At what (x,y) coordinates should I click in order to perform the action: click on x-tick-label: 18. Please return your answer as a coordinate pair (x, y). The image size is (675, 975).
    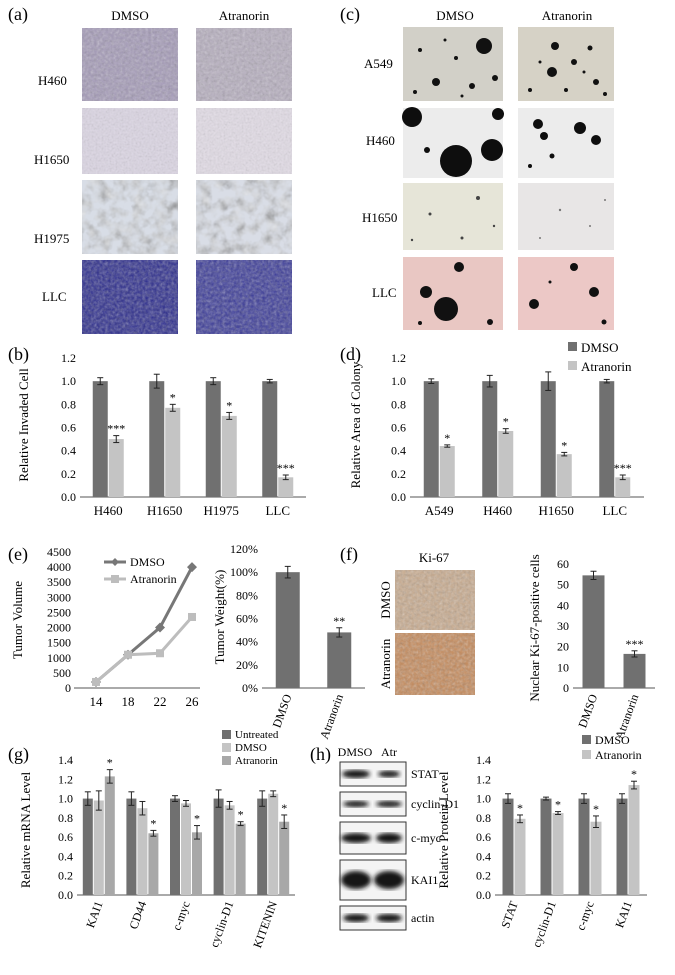
    Looking at the image, I should click on (128, 701).